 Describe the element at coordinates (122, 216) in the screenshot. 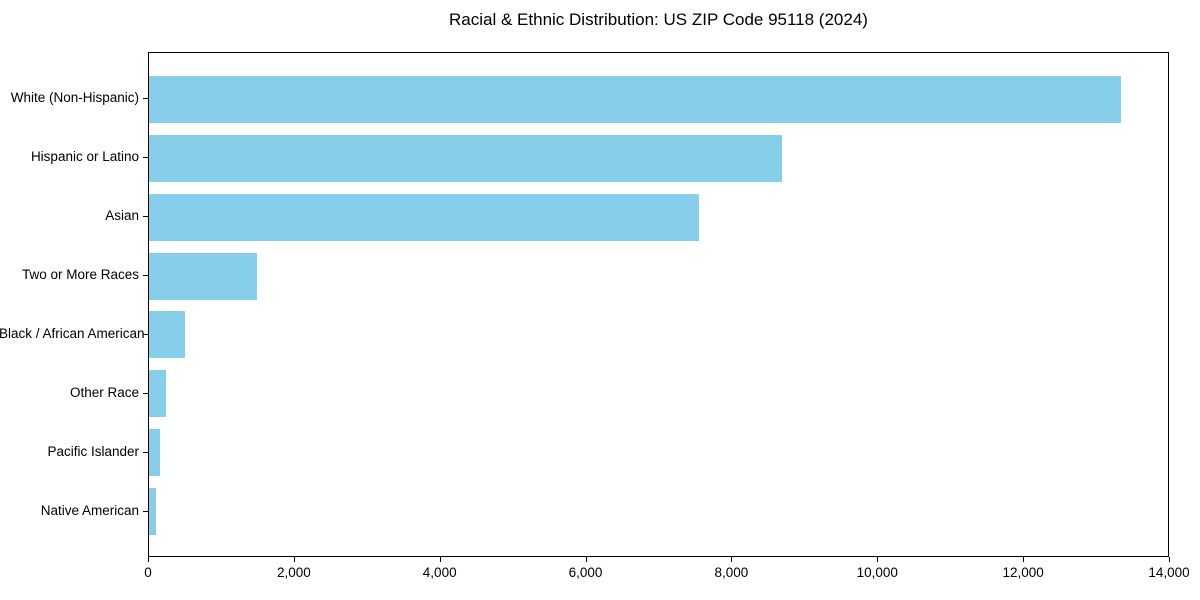

I see `y-axis-label: Asian` at that location.